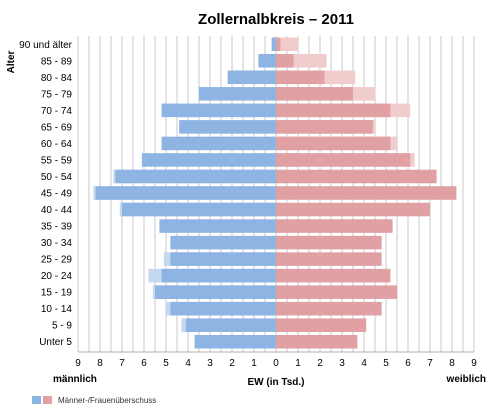 The width and height of the screenshot is (500, 410). What do you see at coordinates (57, 160) in the screenshot?
I see `y-tick-label: 55 - 59` at bounding box center [57, 160].